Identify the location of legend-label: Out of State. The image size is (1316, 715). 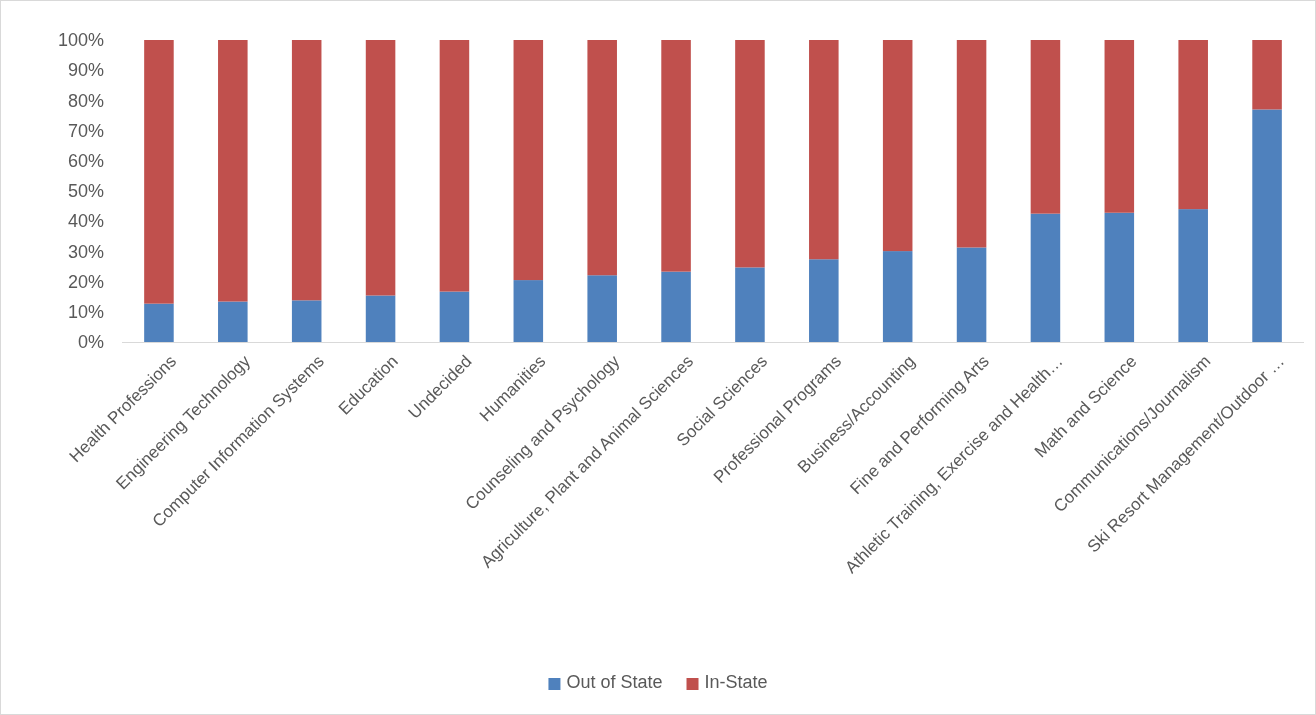
(614, 682).